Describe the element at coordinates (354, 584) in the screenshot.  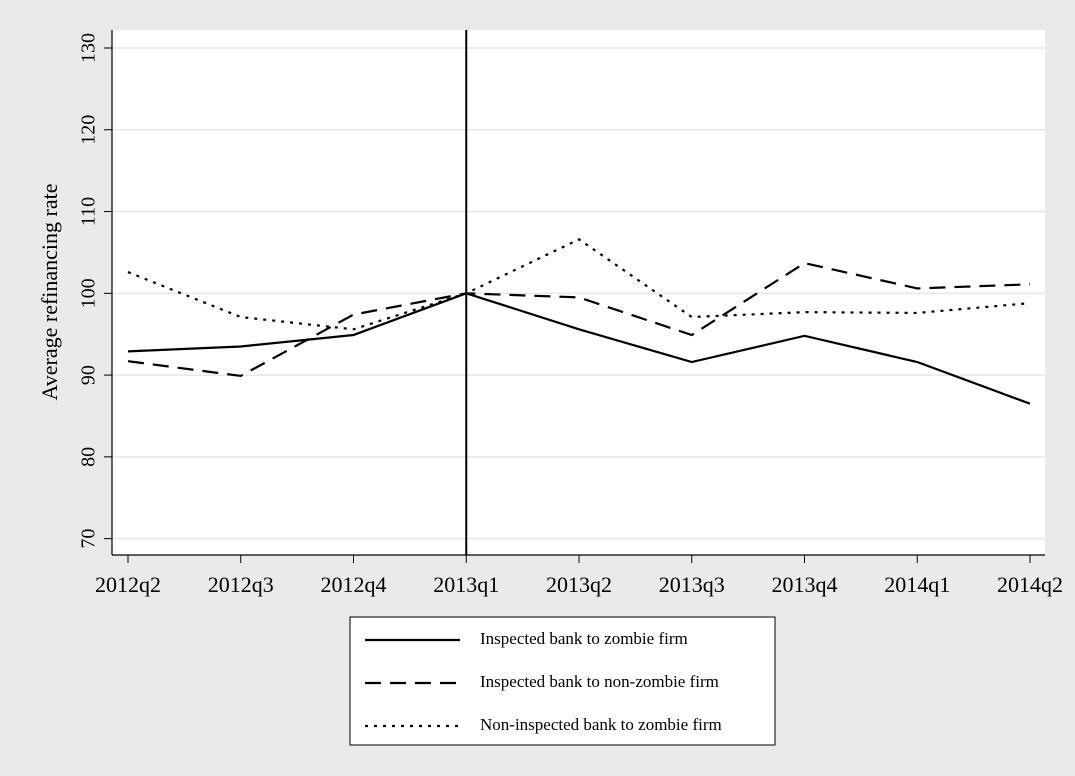
I see `x-tick-label: 2012q4` at that location.